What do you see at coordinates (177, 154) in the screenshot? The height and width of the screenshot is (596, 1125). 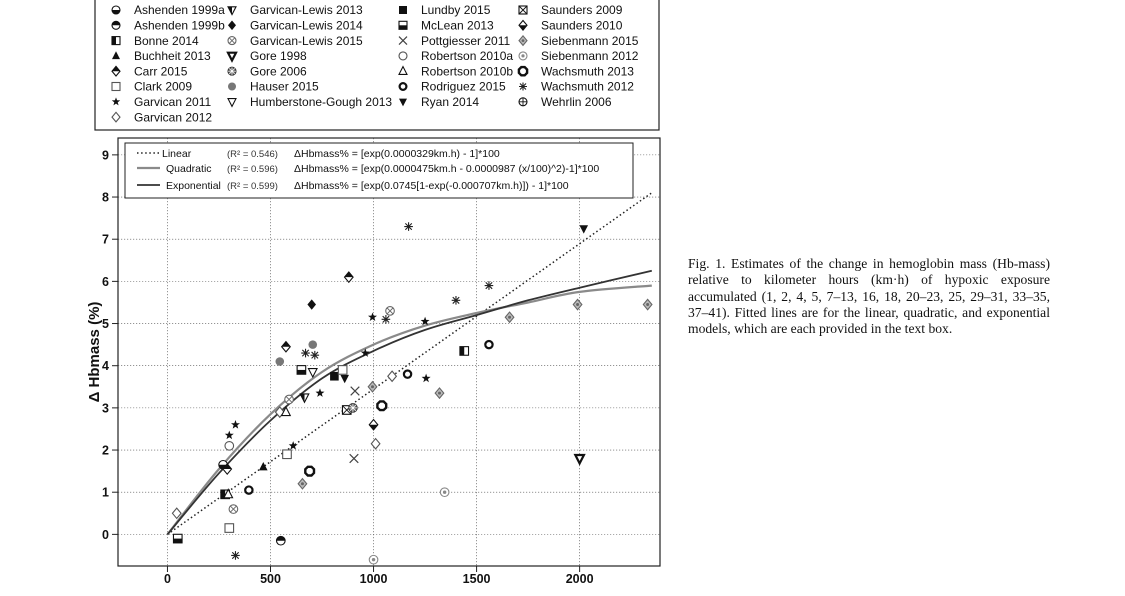 I see `fit-name: Linear` at bounding box center [177, 154].